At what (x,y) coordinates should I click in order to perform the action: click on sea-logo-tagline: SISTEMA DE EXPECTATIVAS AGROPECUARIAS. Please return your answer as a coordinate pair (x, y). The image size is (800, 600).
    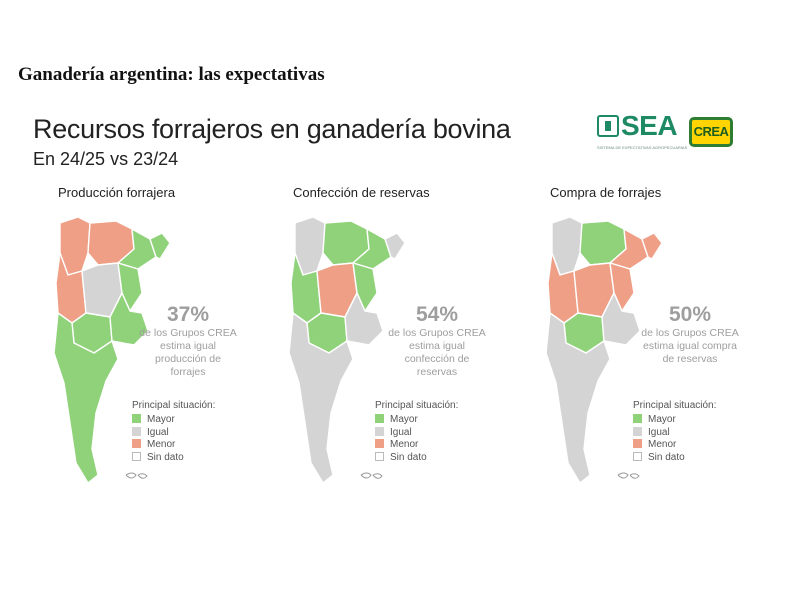
    Looking at the image, I should click on (642, 147).